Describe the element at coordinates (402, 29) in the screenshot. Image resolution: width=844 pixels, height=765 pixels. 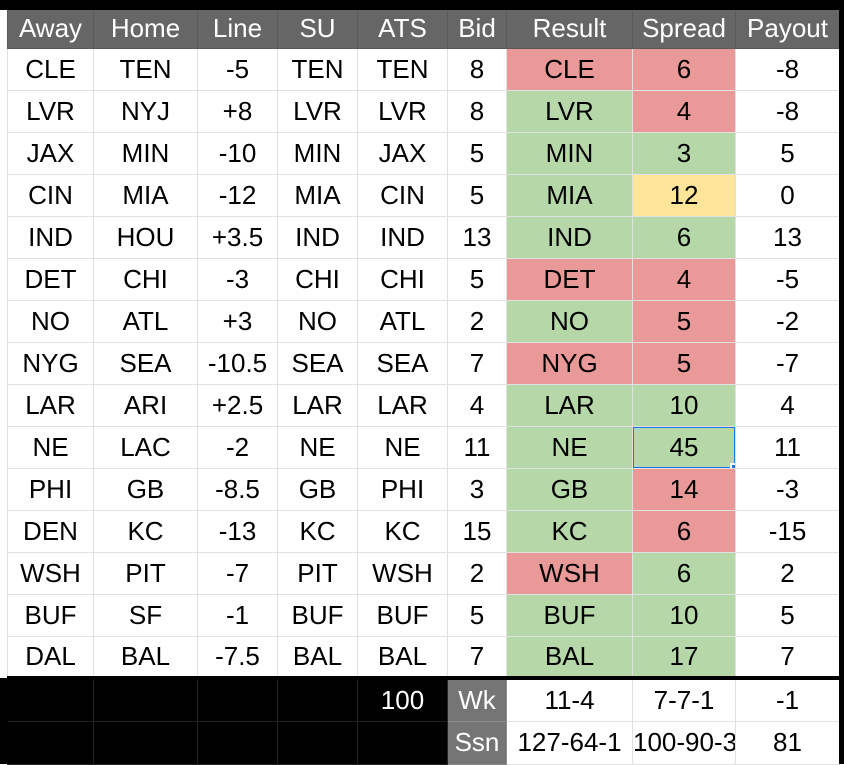
I see `header-cell-ats: ATS` at that location.